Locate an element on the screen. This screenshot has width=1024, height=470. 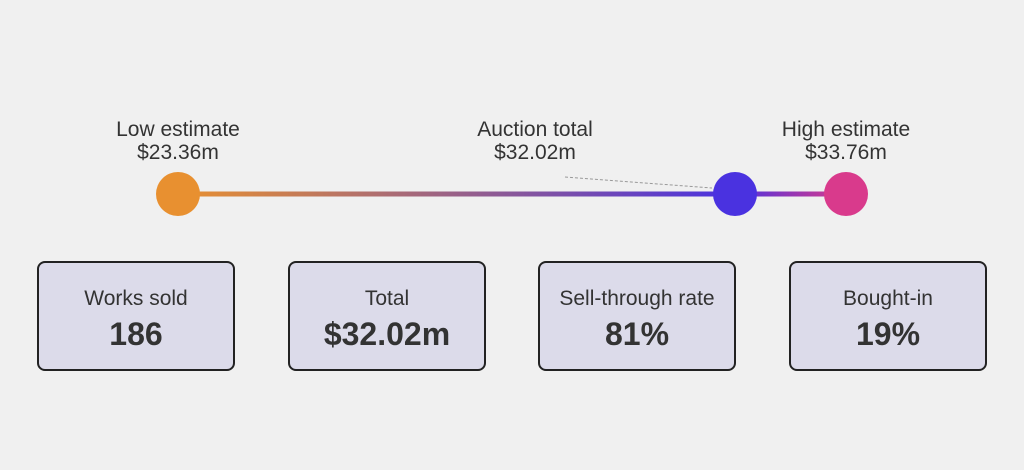
auction-total-label: Auction total $32.02m is located at coordinates (535, 141).